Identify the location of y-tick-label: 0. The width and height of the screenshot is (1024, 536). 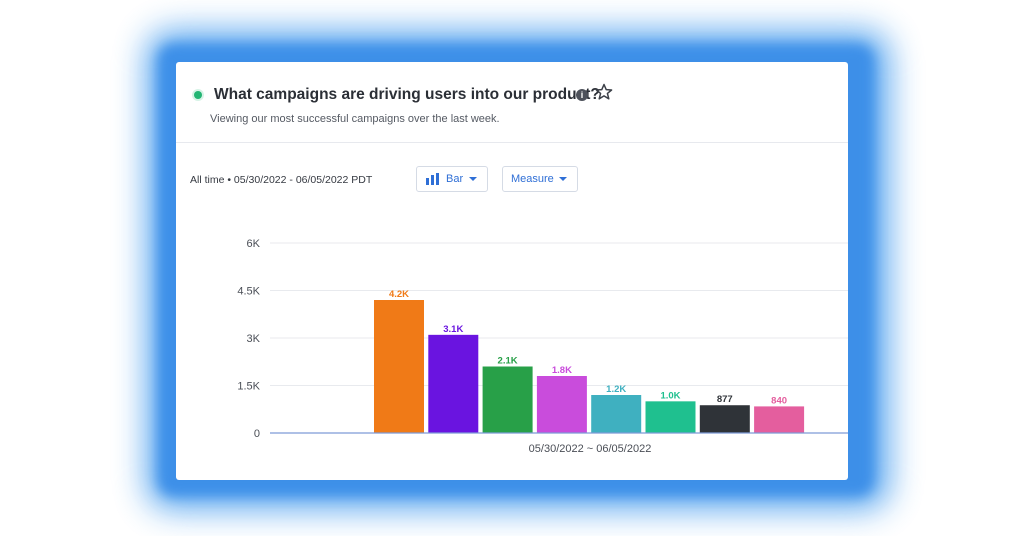
(257, 434).